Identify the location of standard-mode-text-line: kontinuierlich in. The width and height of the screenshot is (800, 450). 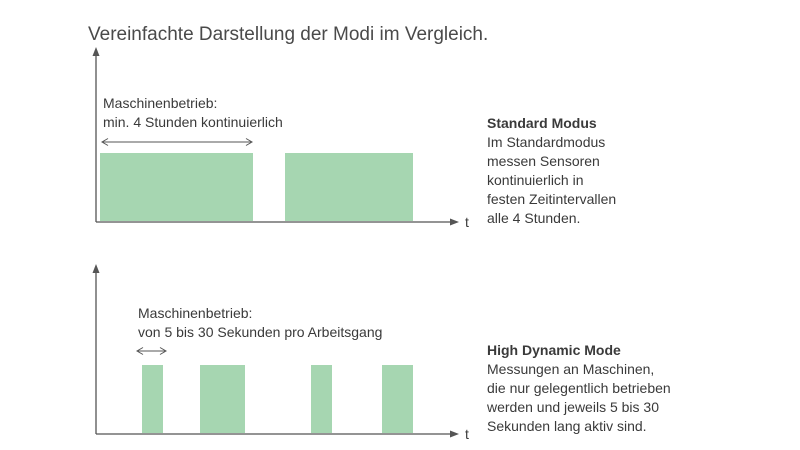
(535, 180).